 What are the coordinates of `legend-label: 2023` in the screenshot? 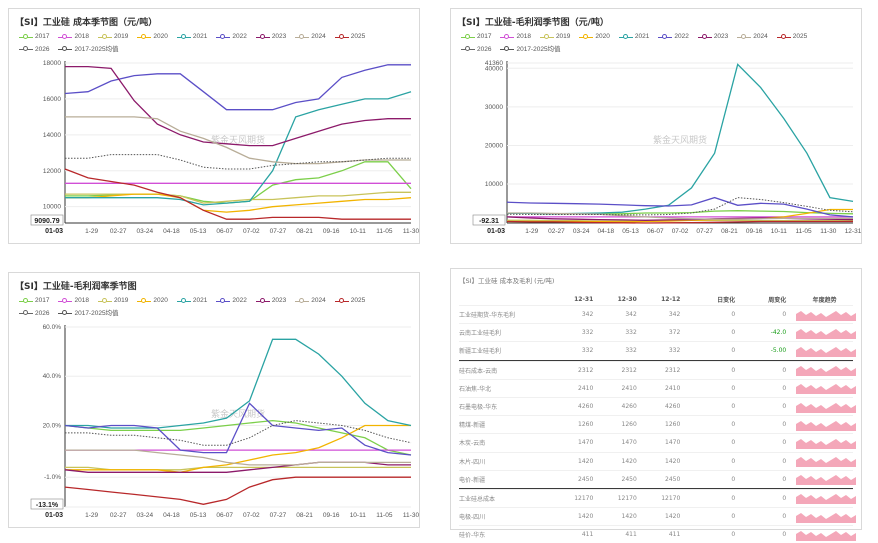 It's located at (279, 36).